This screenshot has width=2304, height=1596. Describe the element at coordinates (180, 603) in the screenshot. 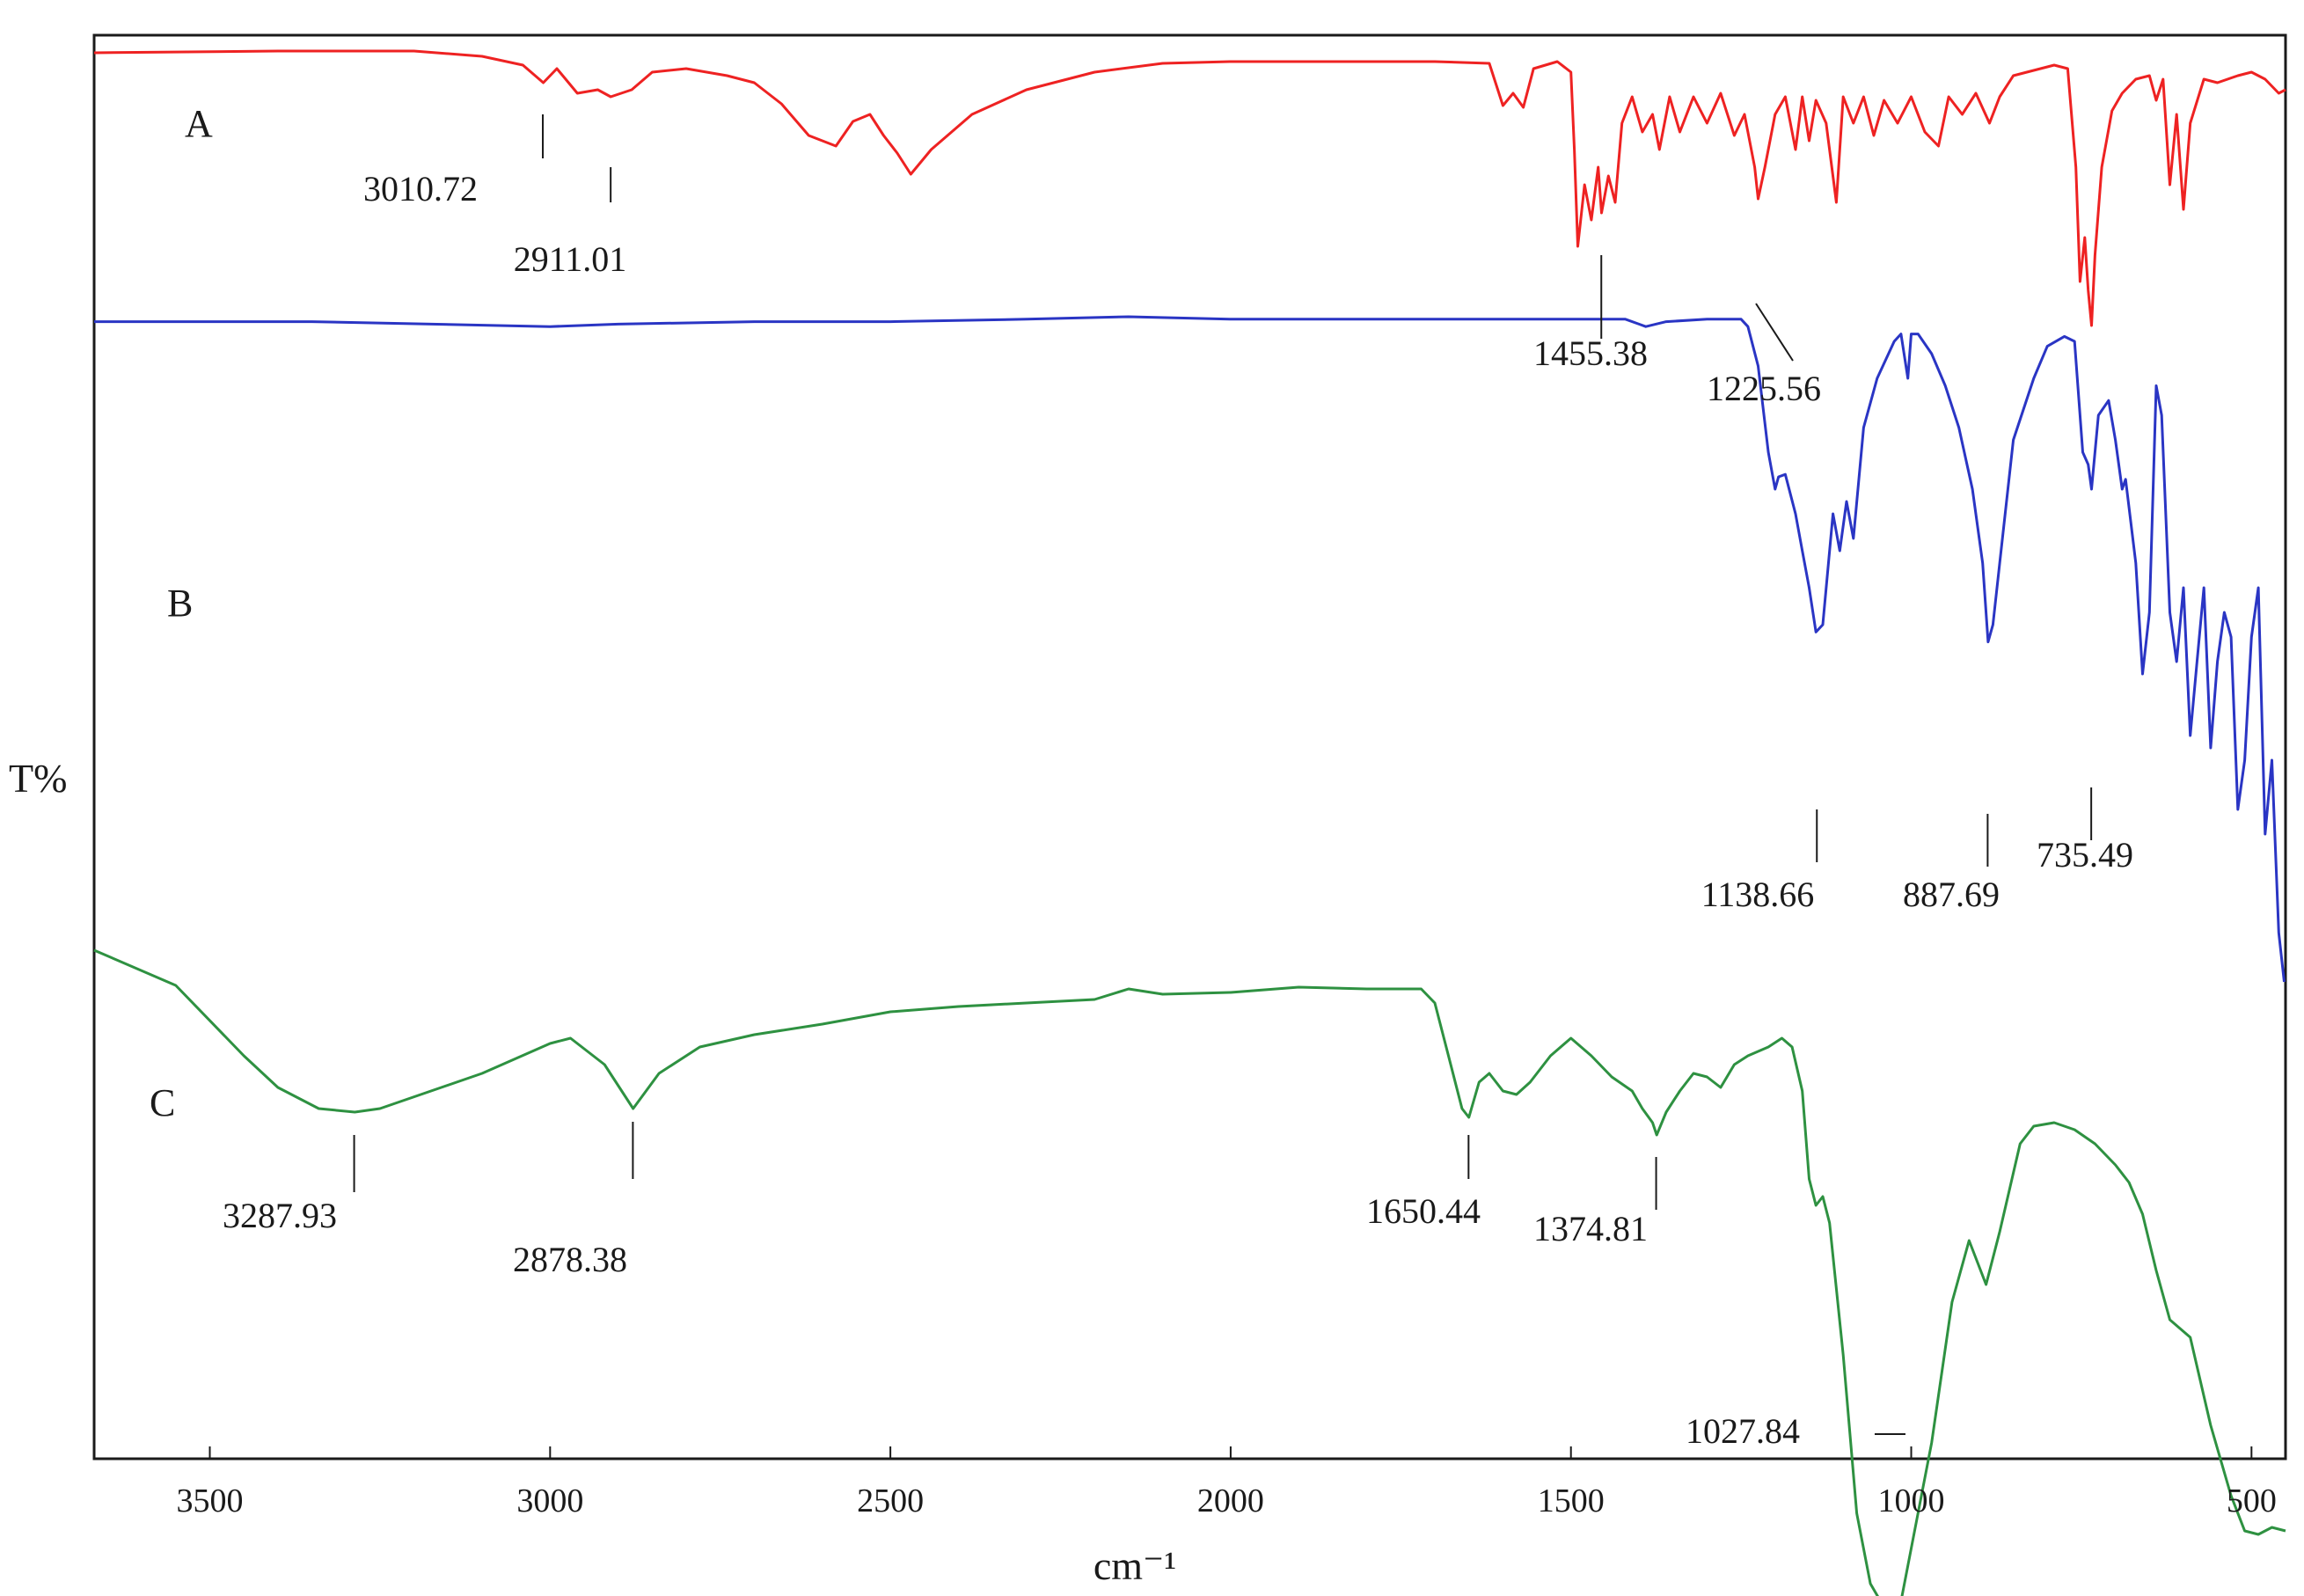

I see `series-label-b: B` at that location.